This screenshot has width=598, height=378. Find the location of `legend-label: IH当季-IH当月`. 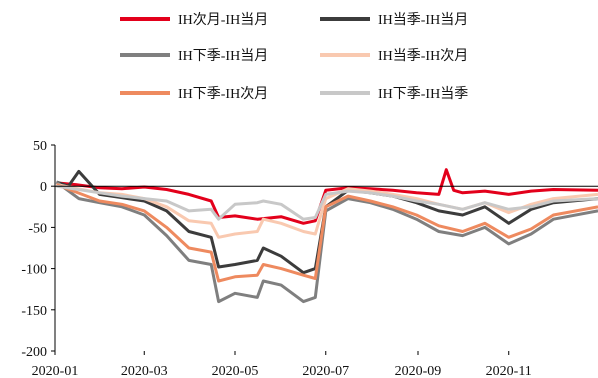

legend-label: IH当季-IH当月 is located at coordinates (423, 20).